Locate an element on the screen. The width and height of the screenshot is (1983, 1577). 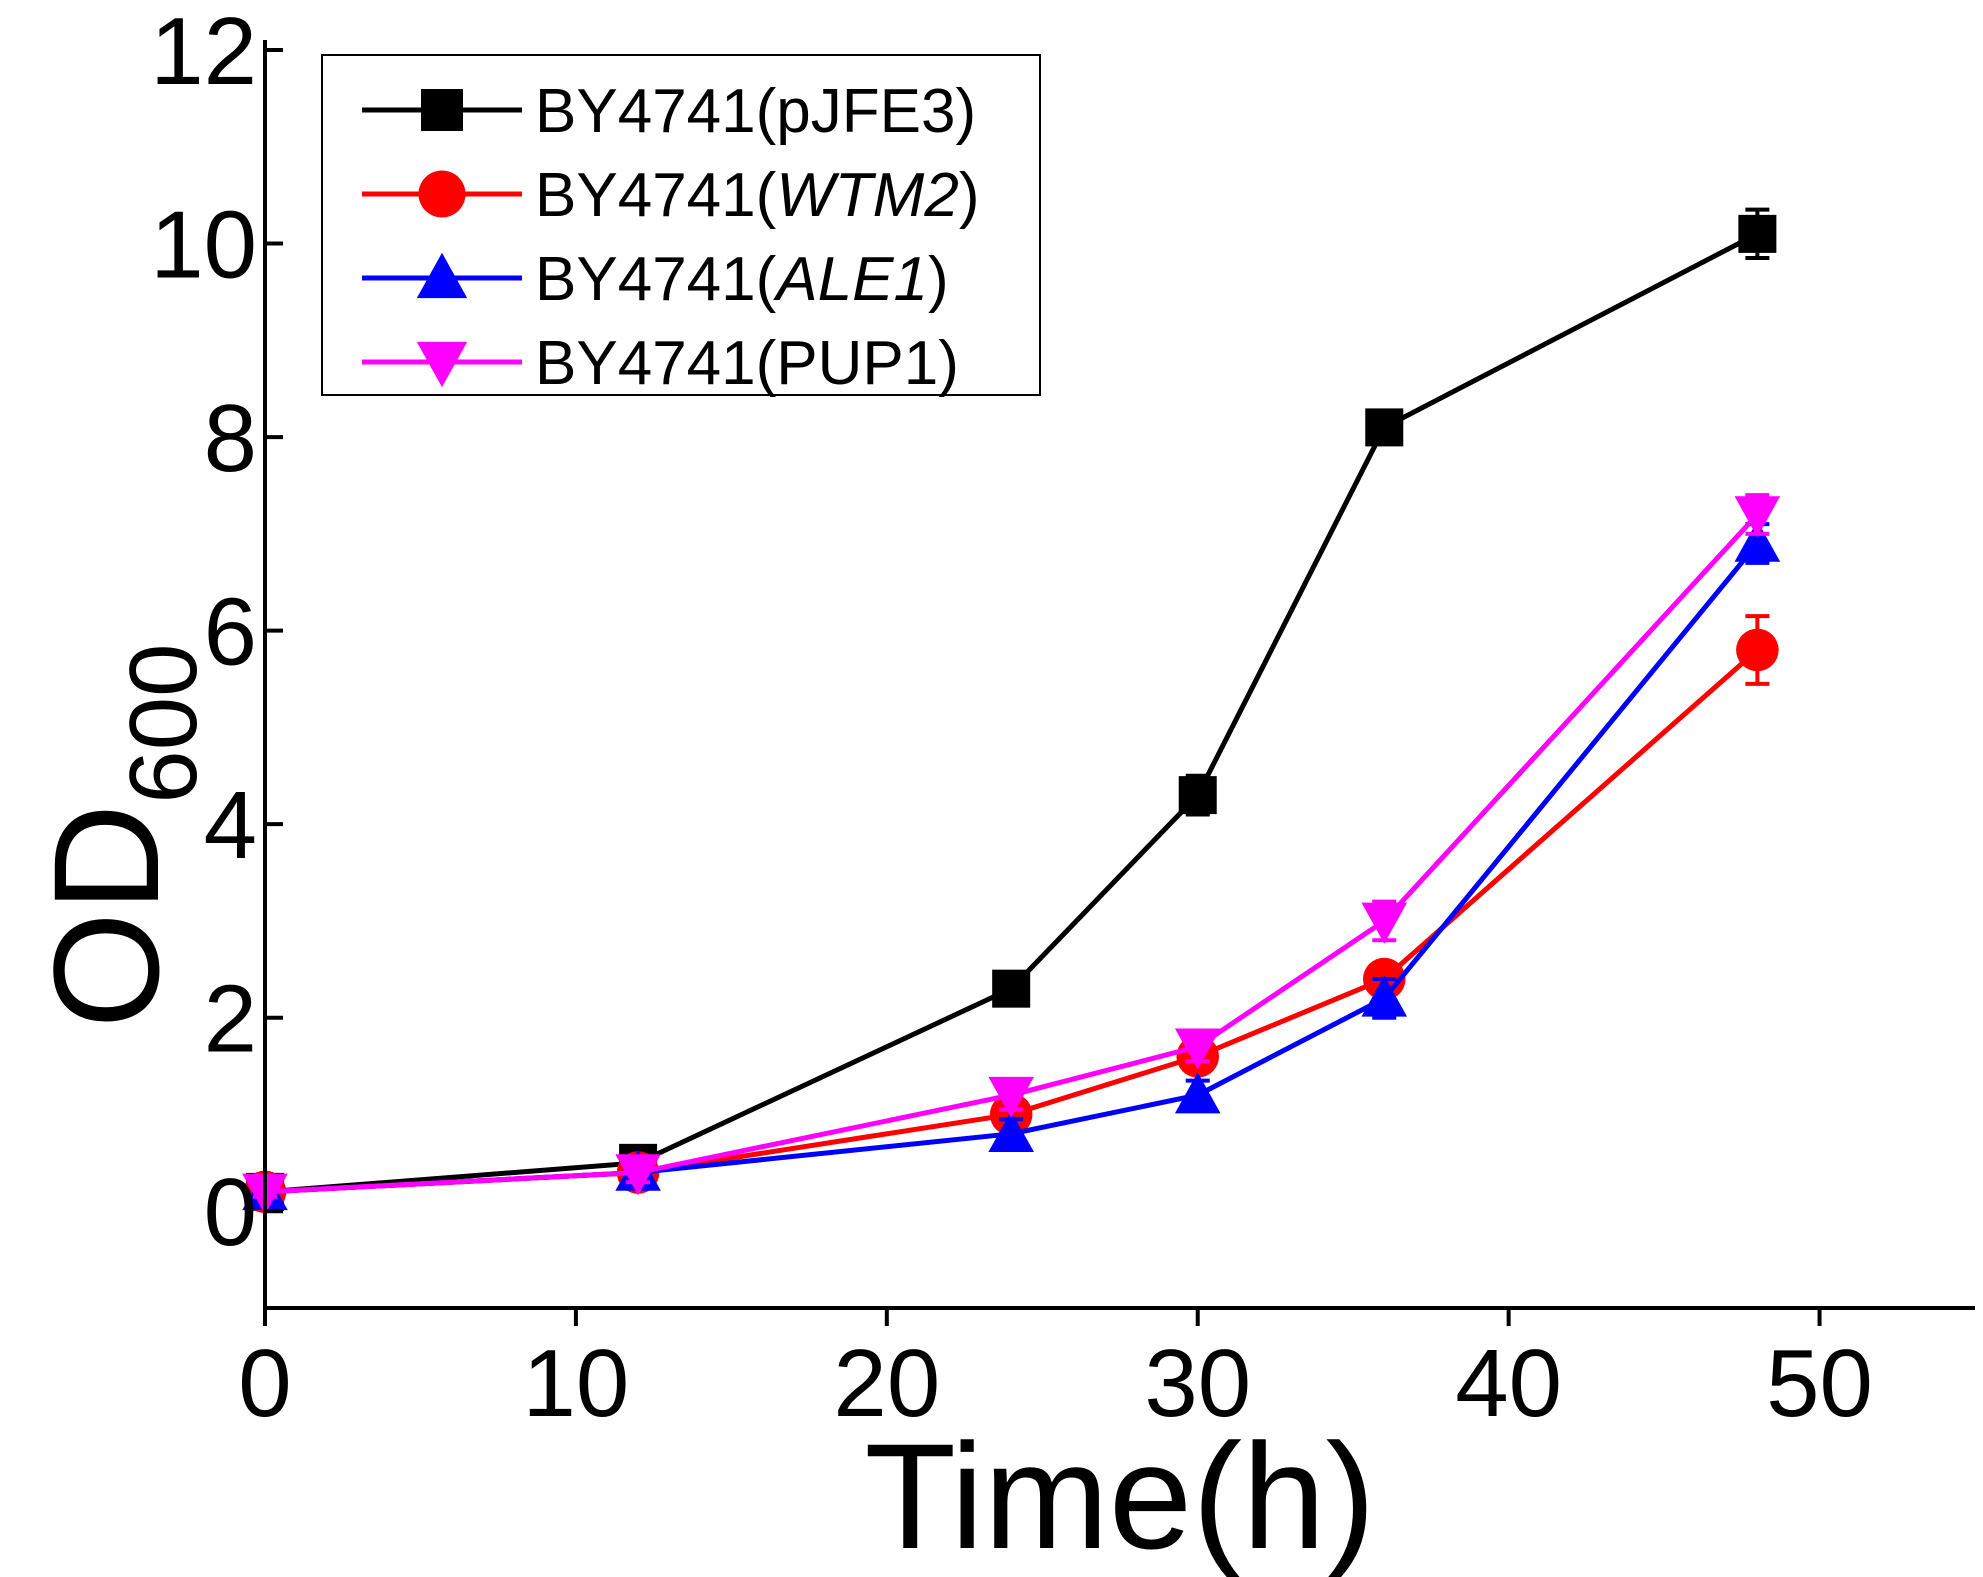
y-tick-label: 12 is located at coordinates (203, 52).